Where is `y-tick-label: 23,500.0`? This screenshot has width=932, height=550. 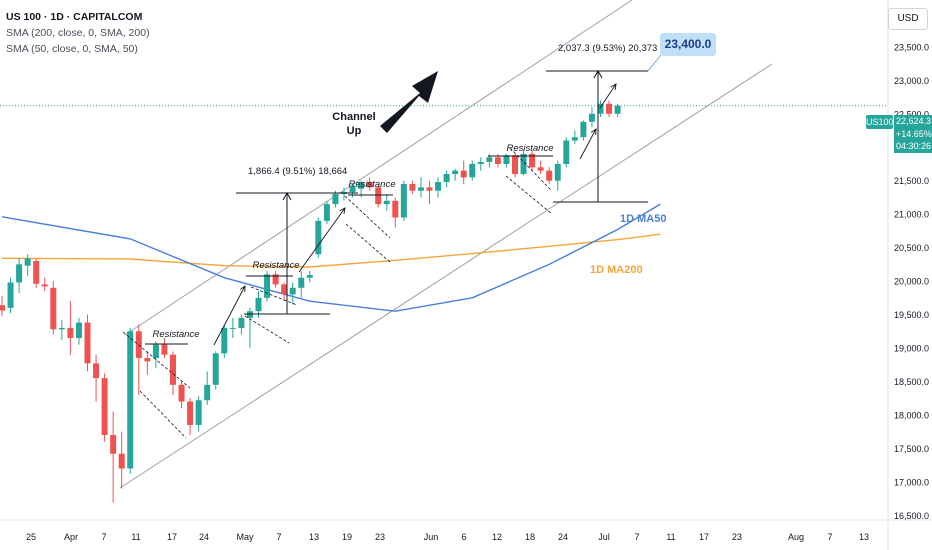
y-tick-label: 23,500.0 is located at coordinates (911, 47).